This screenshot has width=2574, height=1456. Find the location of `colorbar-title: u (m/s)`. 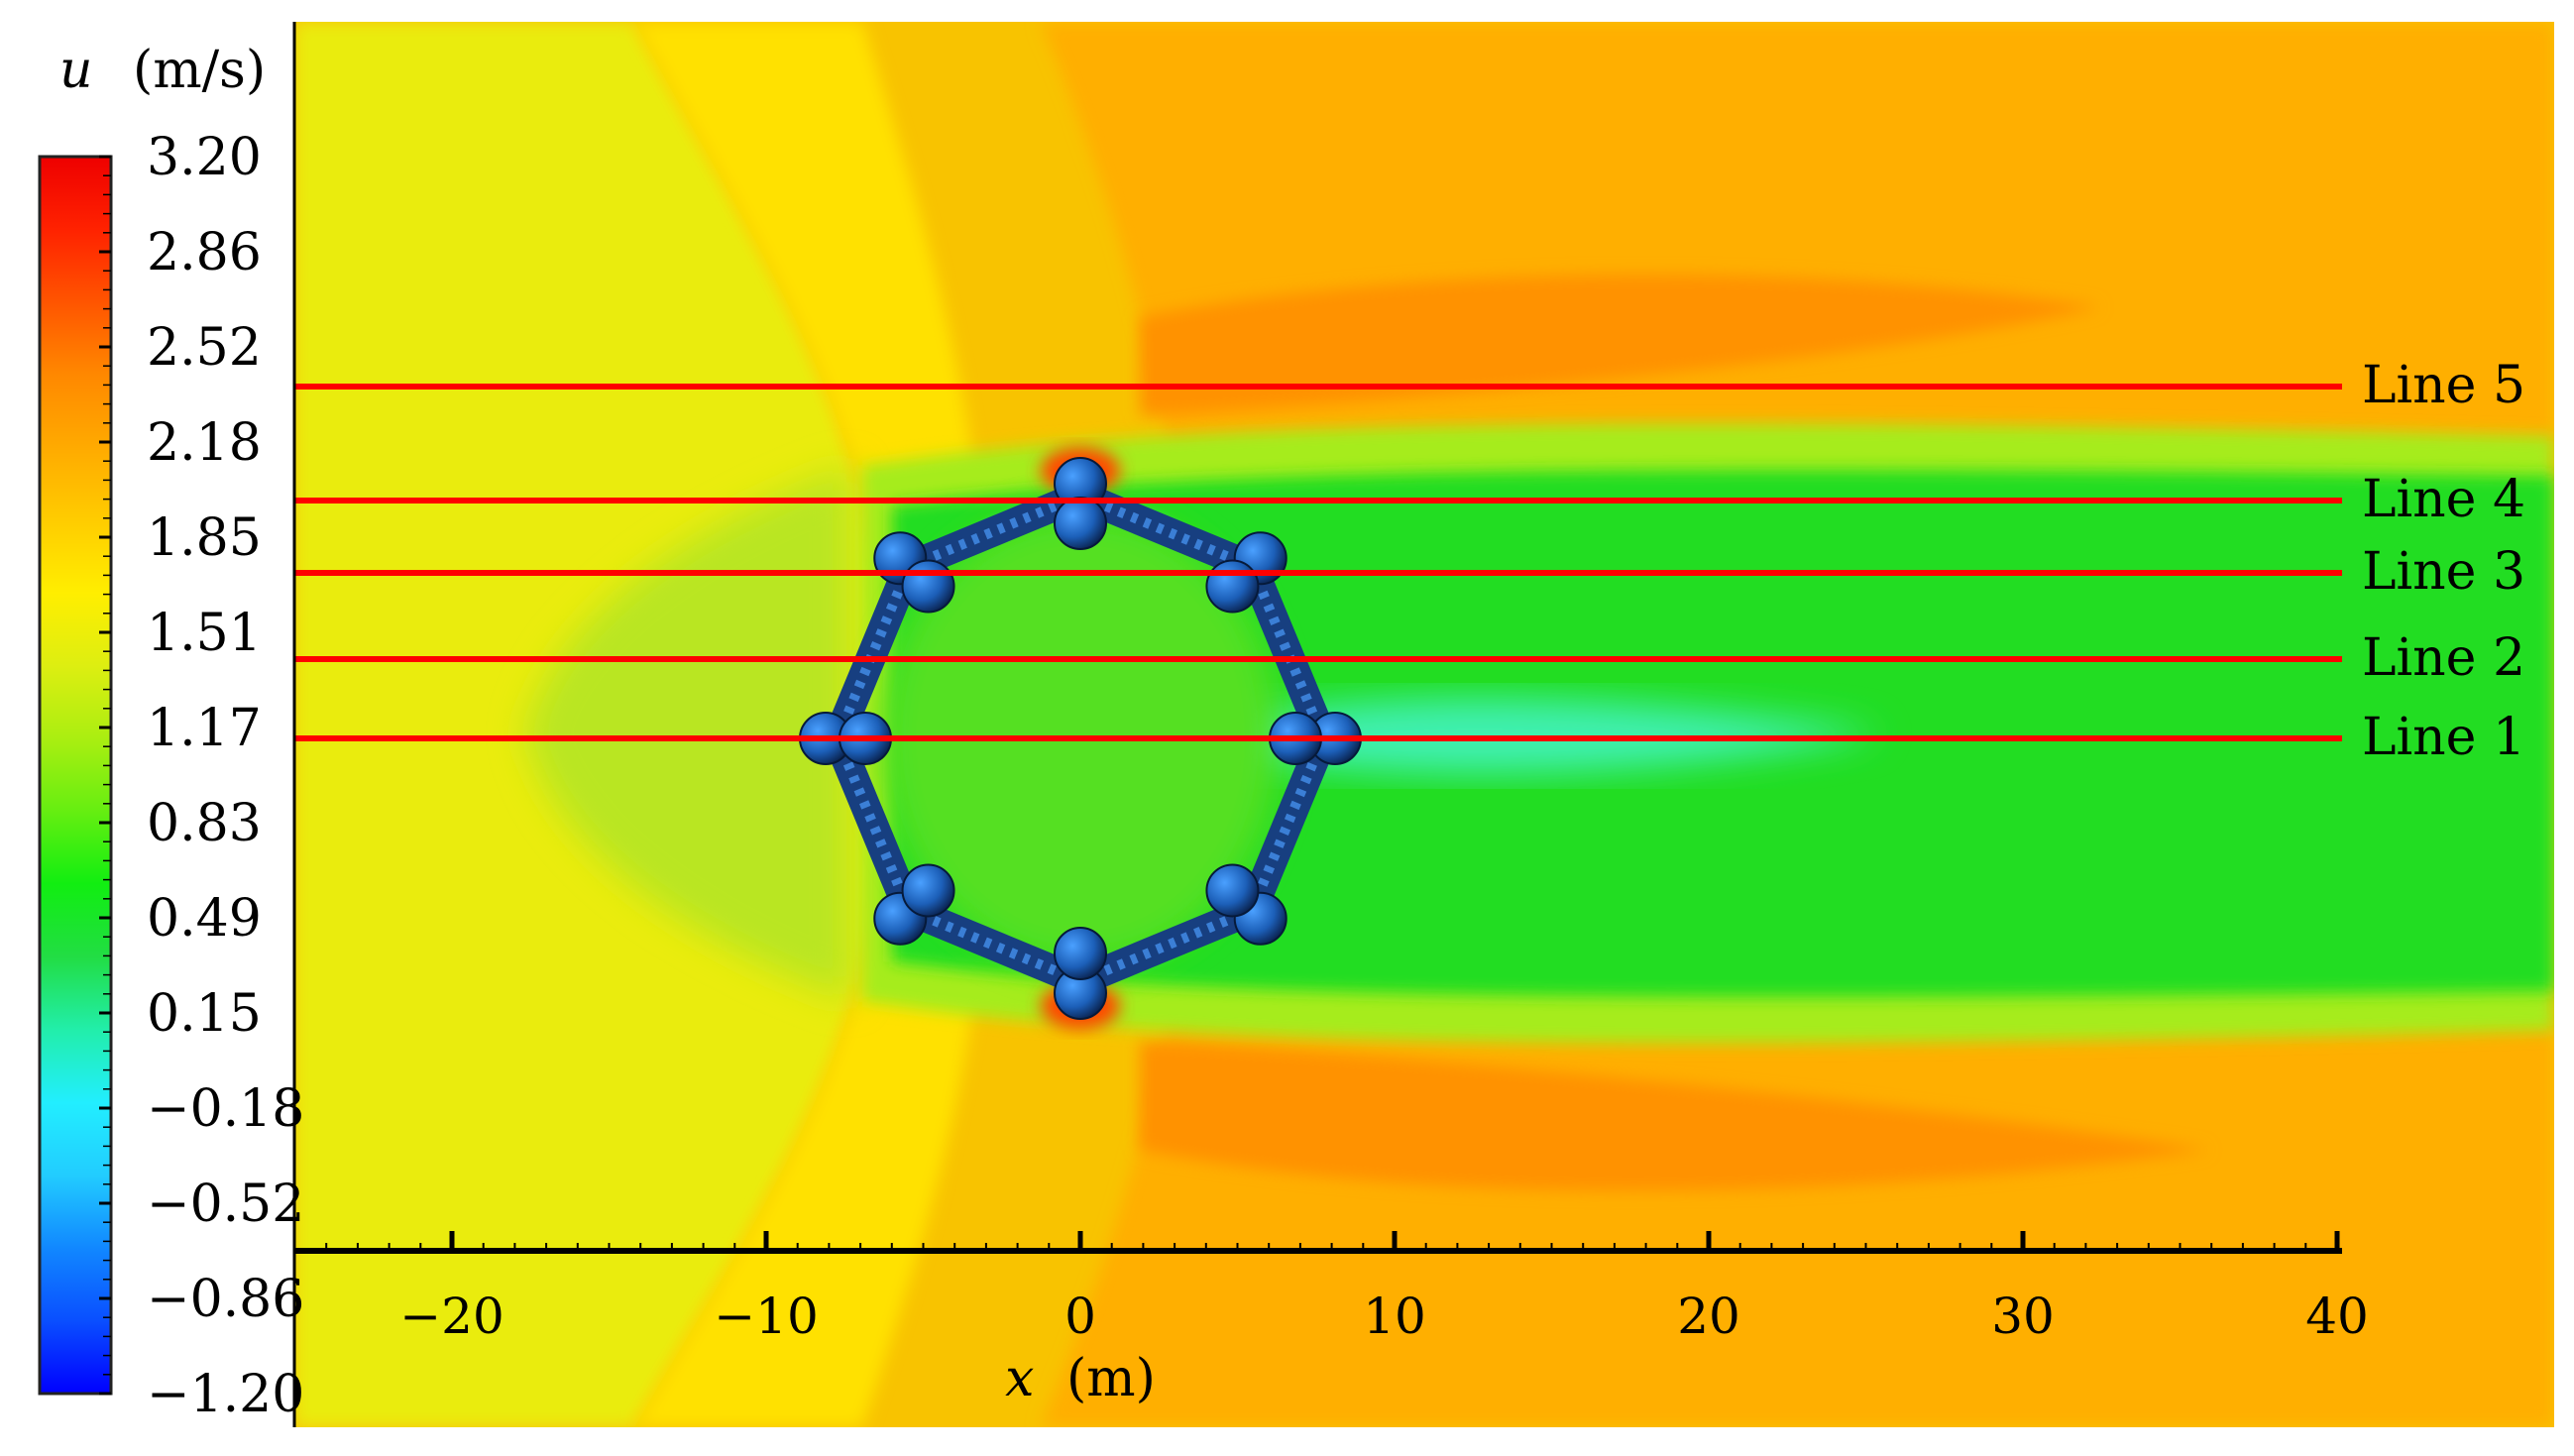

colorbar-title: u (m/s) is located at coordinates (162, 70).